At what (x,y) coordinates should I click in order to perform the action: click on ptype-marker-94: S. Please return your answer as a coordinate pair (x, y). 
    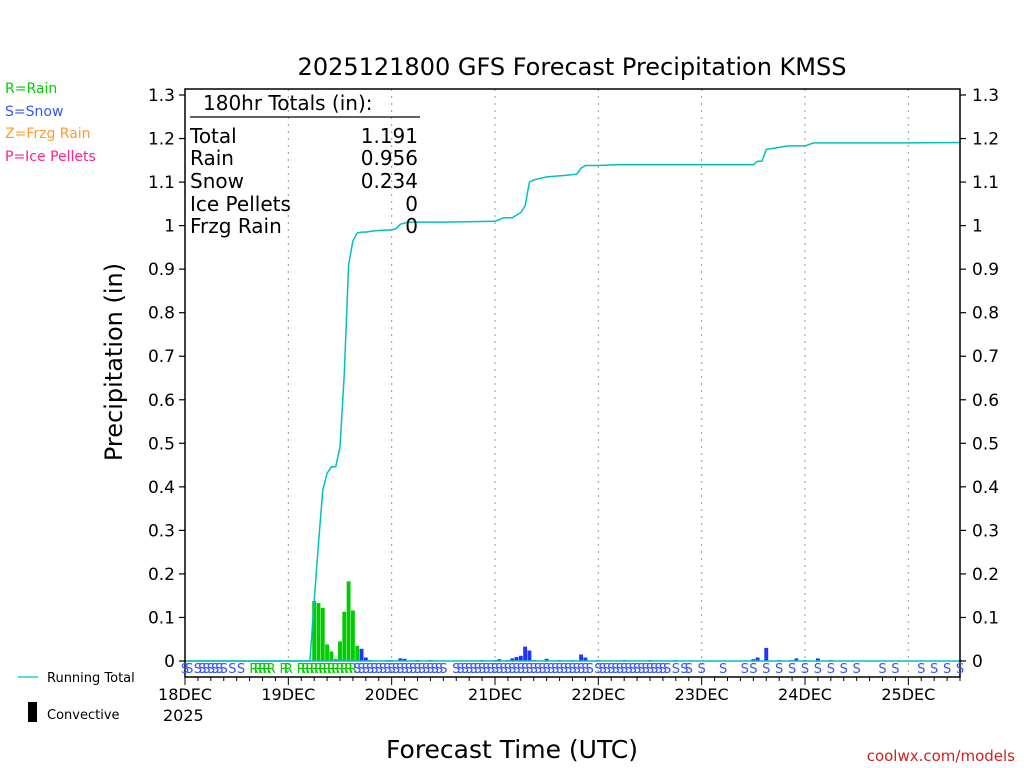
    Looking at the image, I should click on (641, 669).